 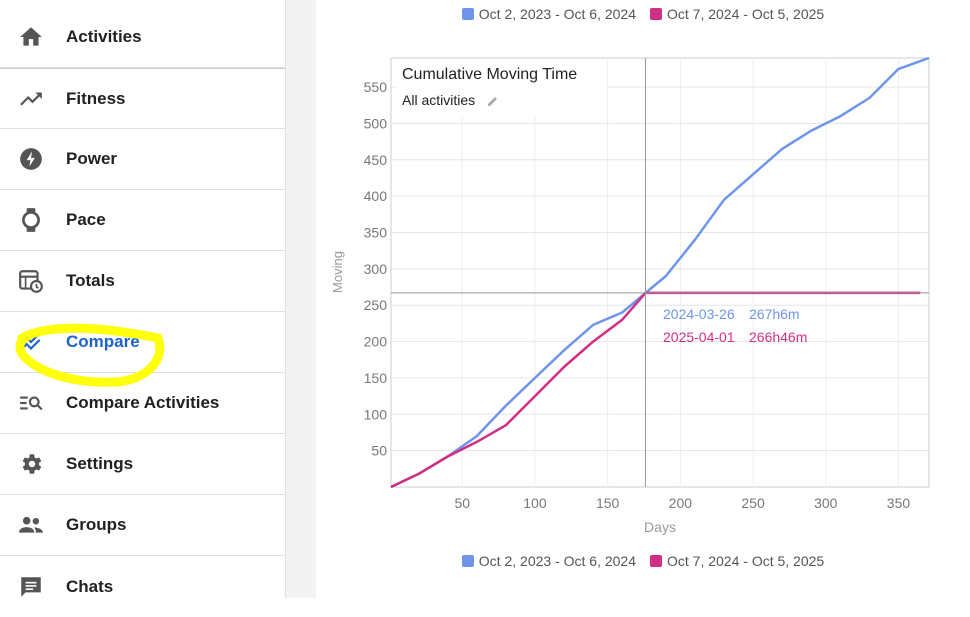 What do you see at coordinates (376, 160) in the screenshot?
I see `y-tick-label: 450` at bounding box center [376, 160].